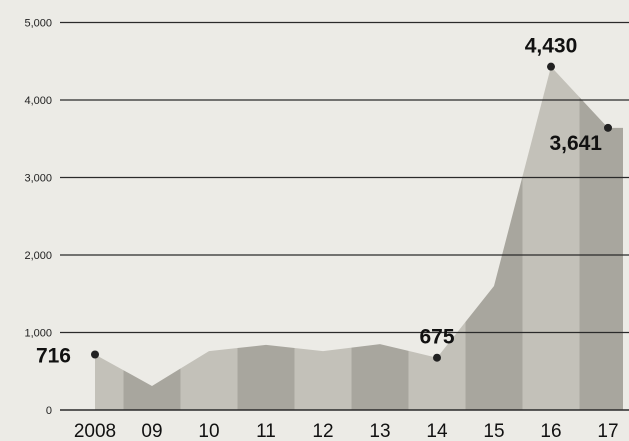 The height and width of the screenshot is (441, 629). Describe the element at coordinates (607, 431) in the screenshot. I see `x-tick-label: 17` at that location.